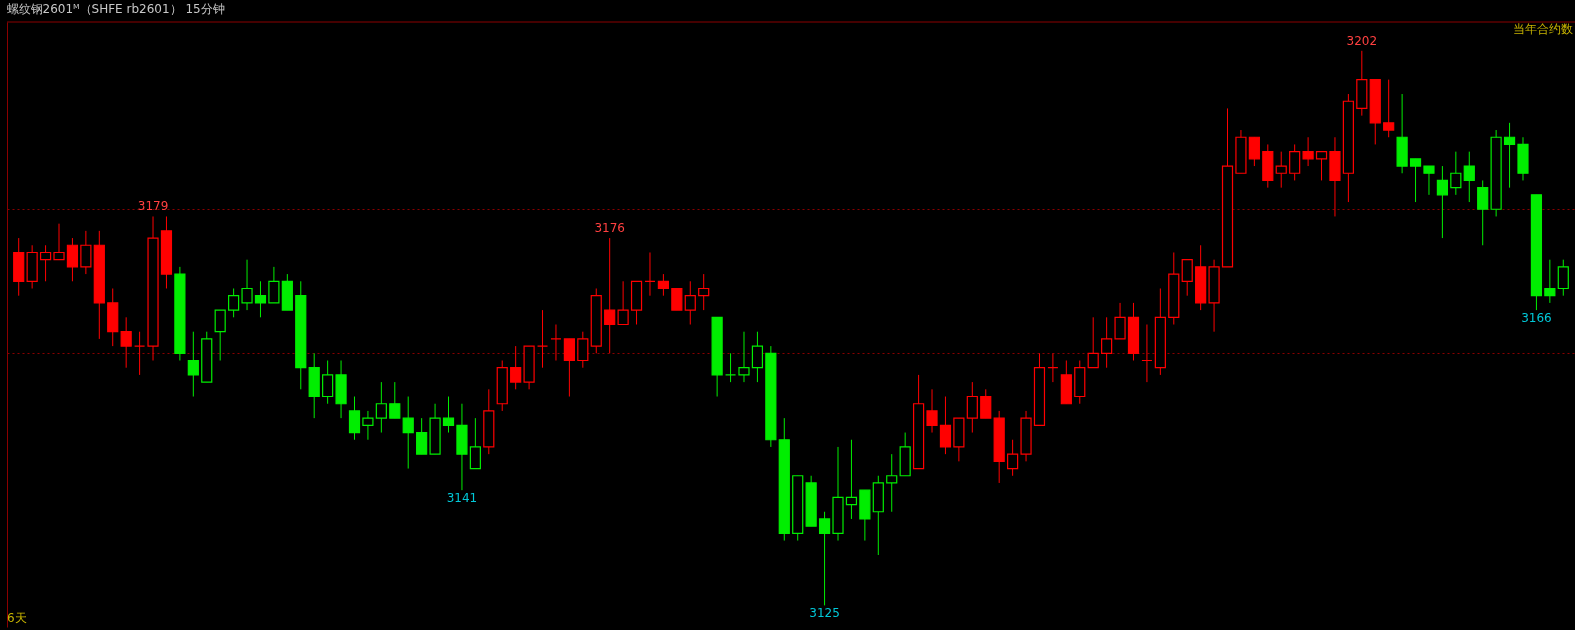  Describe the element at coordinates (115, 8) in the screenshot. I see `chart-title: 螺纹钢2601ᴹ（SHFE rb2601） 15分钟` at that location.